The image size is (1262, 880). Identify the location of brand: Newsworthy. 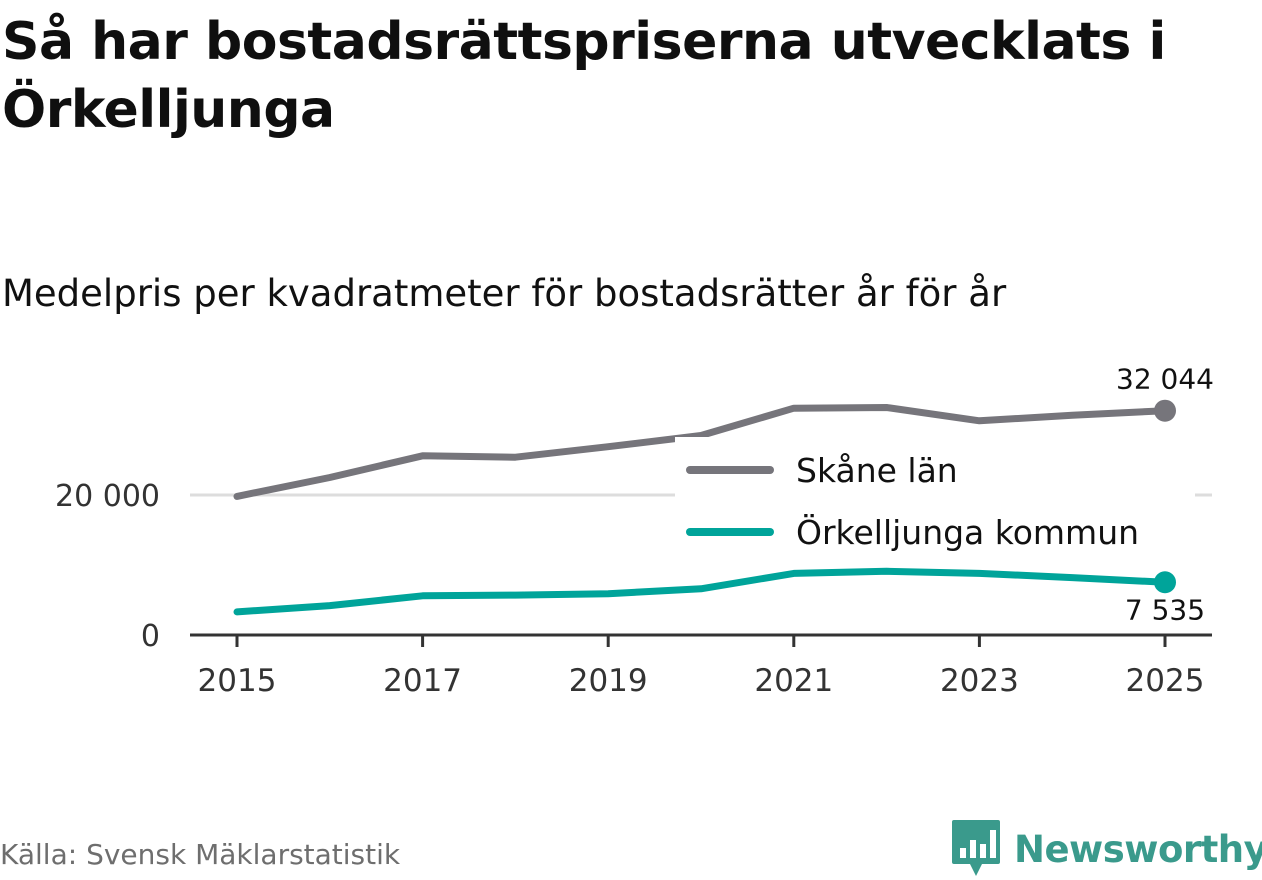
(1106, 849).